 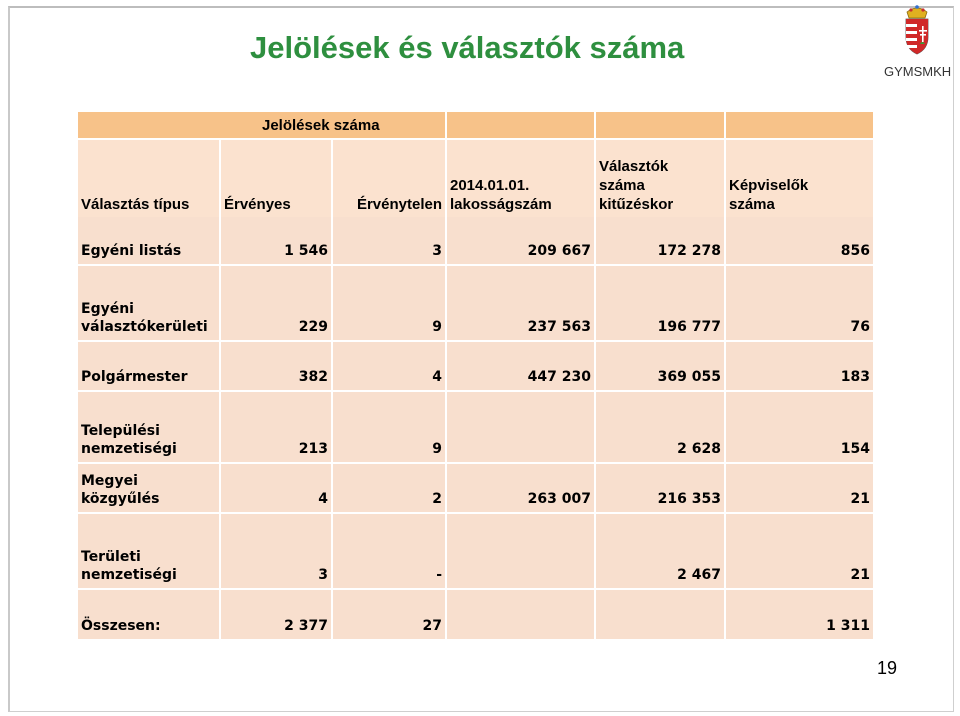 What do you see at coordinates (521, 365) in the screenshot?
I see `cell-population: 447 230` at bounding box center [521, 365].